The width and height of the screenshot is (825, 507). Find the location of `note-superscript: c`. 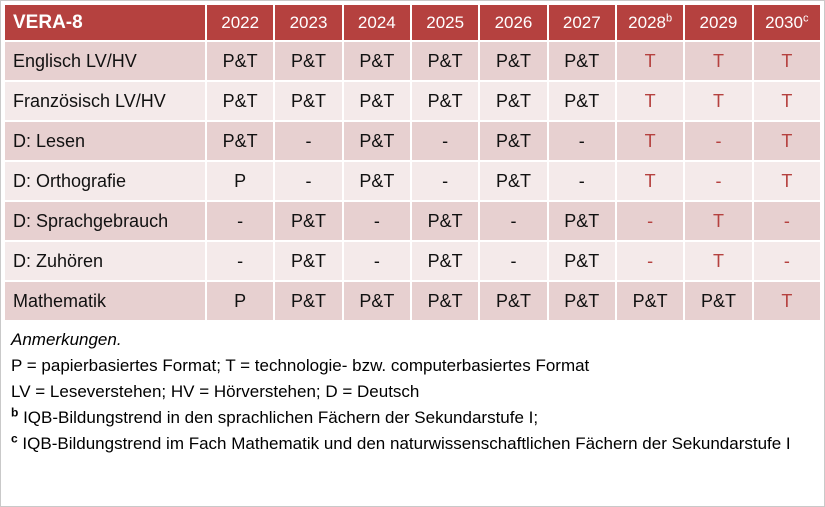

note-superscript: c is located at coordinates (14, 438).